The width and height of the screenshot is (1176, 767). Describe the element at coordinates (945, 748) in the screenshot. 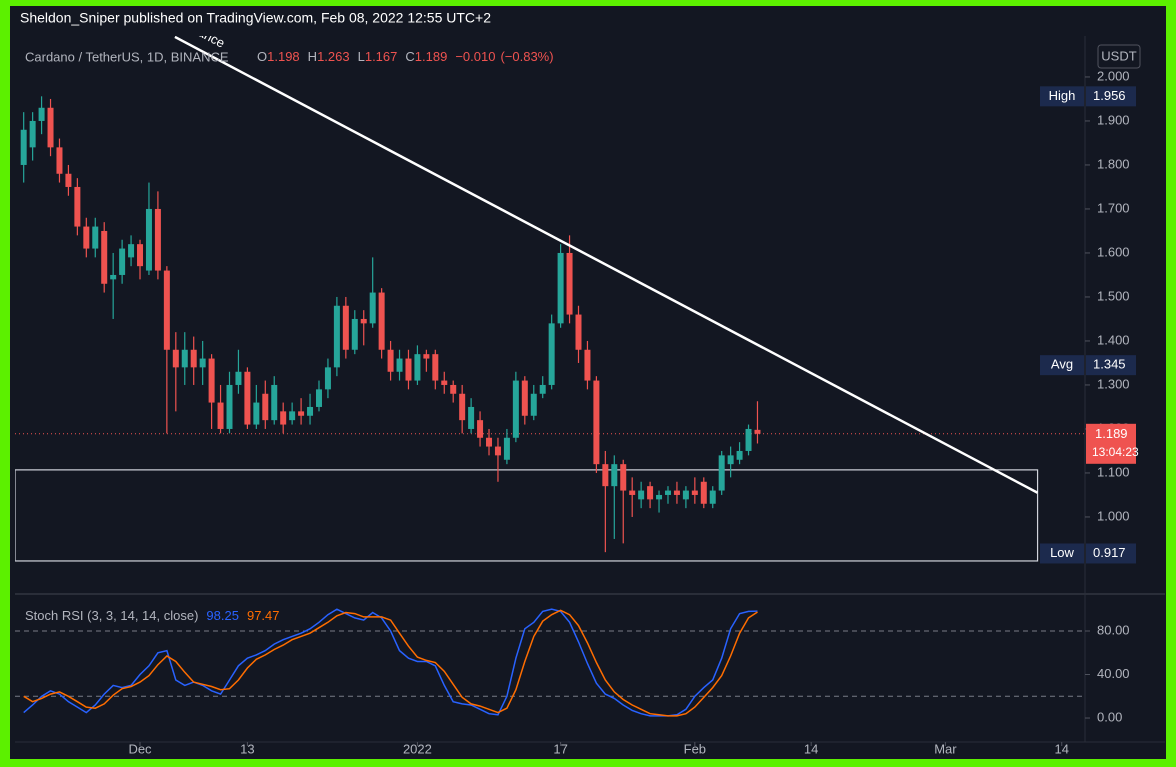

I see `x-tick-label: Mar` at that location.